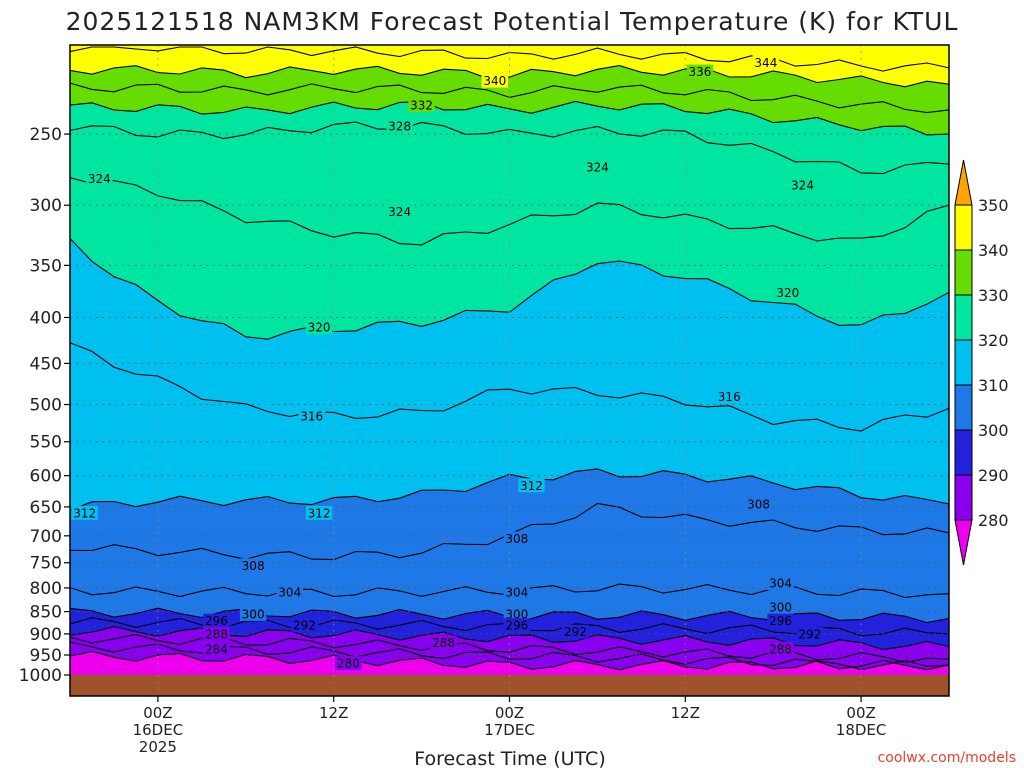 Image resolution: width=1024 pixels, height=768 pixels. What do you see at coordinates (46, 537) in the screenshot?
I see `y-tick-label-700: 700` at bounding box center [46, 537].